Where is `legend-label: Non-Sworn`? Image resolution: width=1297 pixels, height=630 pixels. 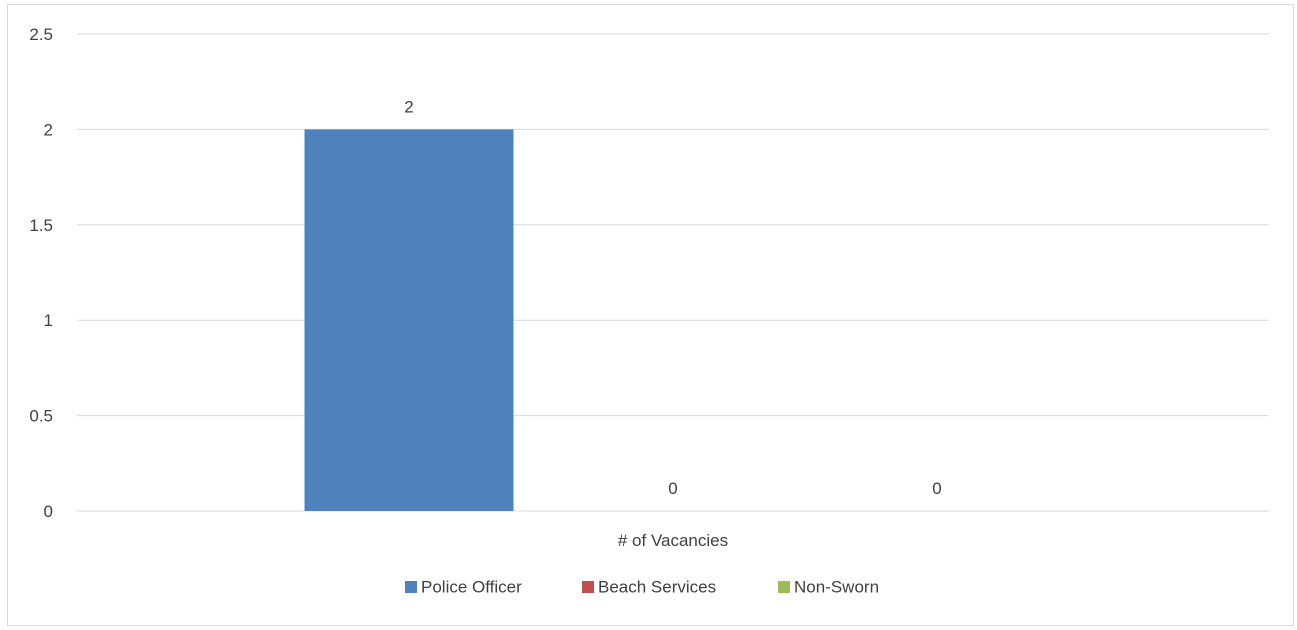
legend-label: Non-Sworn is located at coordinates (836, 587).